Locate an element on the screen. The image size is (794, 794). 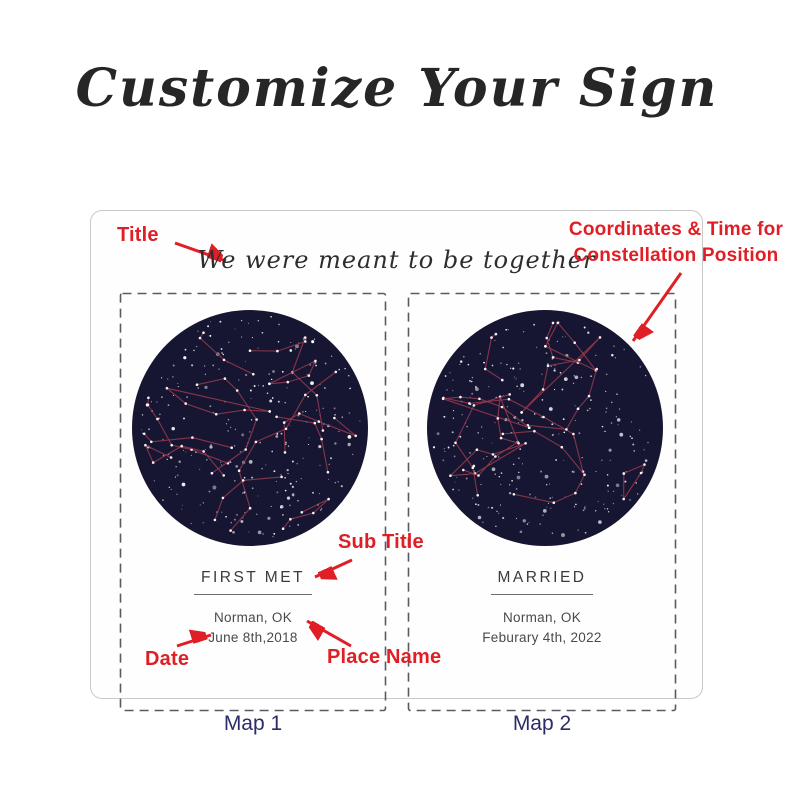
map2-label: Map 2 is located at coordinates (542, 723).